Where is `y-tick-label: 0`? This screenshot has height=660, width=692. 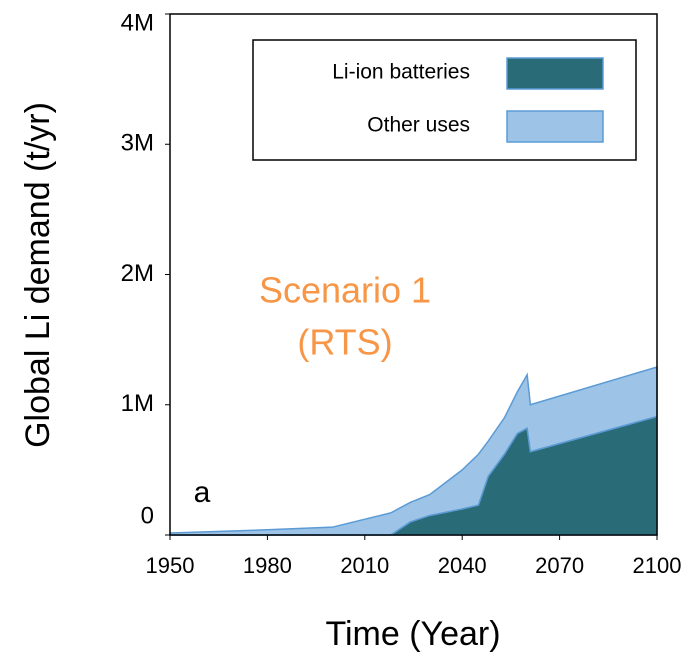
y-tick-label: 0 is located at coordinates (147, 515).